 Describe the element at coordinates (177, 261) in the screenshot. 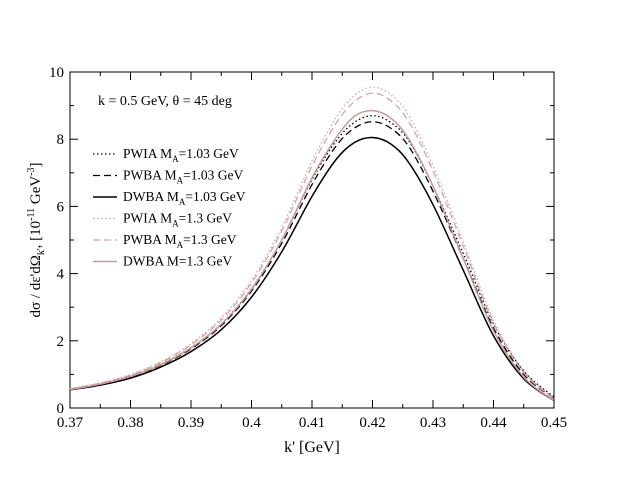

I see `legend-label: DWBA M=1.3 GeV` at that location.